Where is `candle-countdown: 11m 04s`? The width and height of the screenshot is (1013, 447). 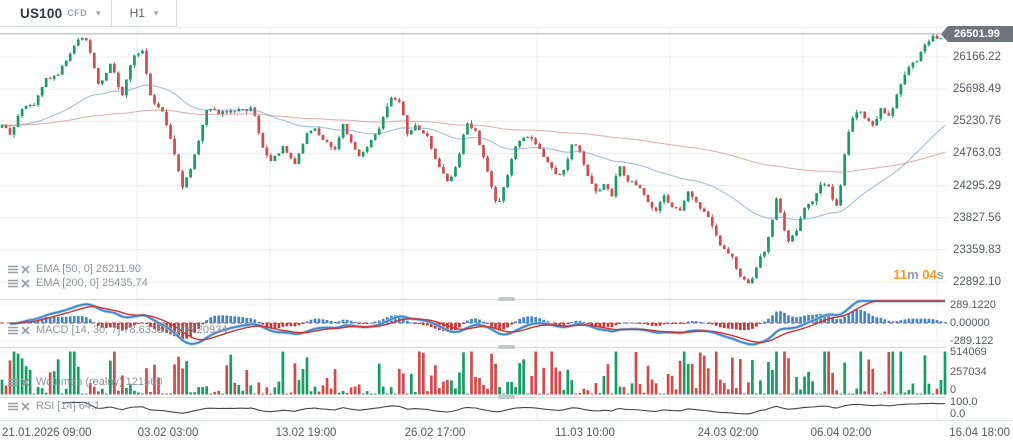
candle-countdown: 11m 04s is located at coordinates (918, 274).